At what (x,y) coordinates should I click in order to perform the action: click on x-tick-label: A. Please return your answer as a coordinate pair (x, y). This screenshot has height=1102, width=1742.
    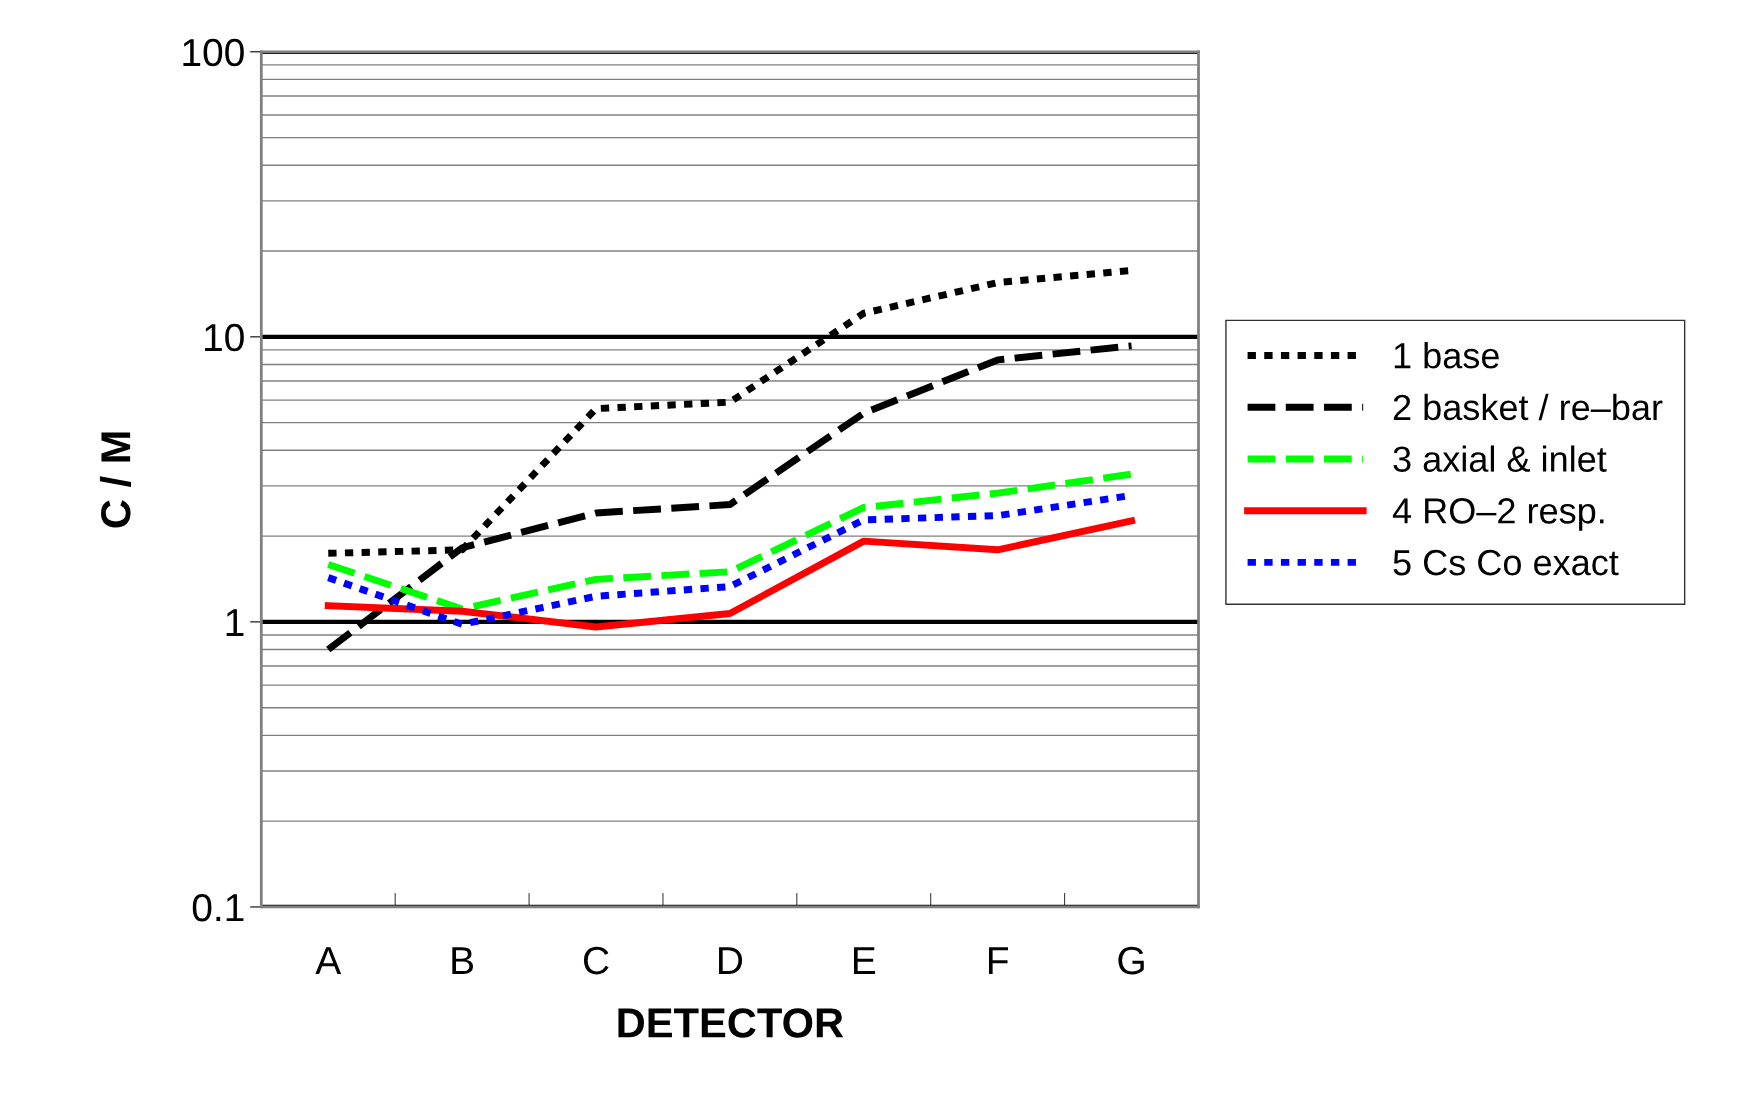
    Looking at the image, I should click on (328, 961).